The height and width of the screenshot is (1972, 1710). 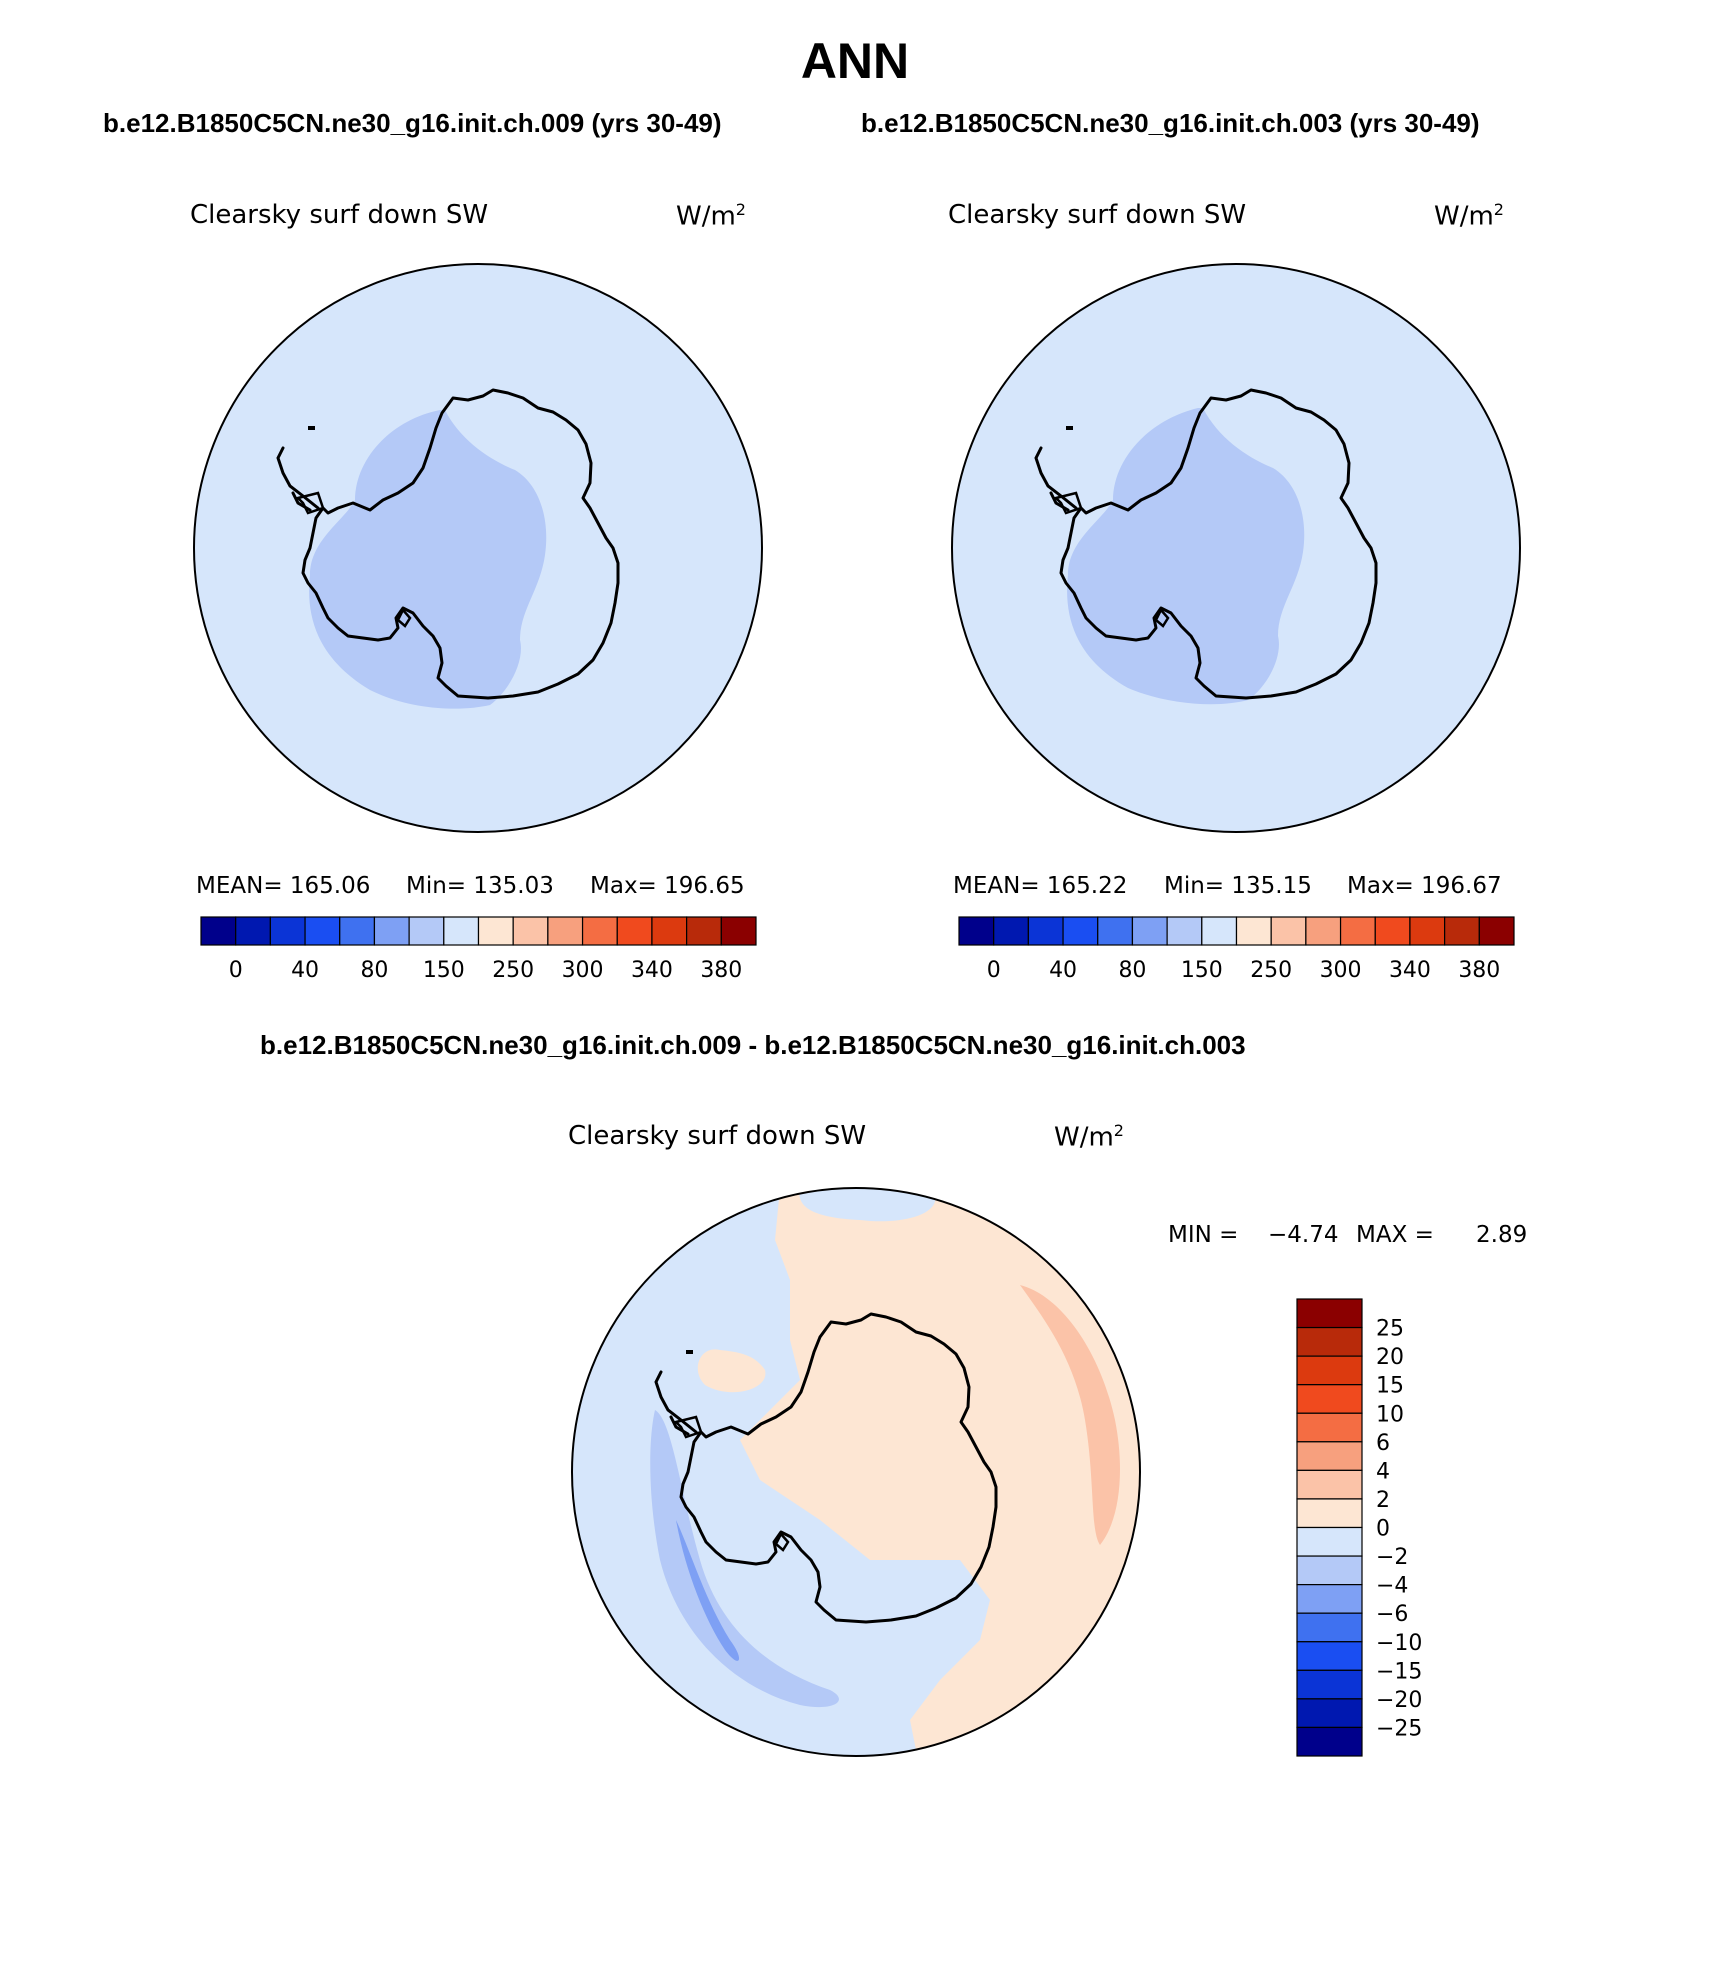 What do you see at coordinates (652, 970) in the screenshot?
I see `panel-1-colorbar-tick-label: 340` at bounding box center [652, 970].